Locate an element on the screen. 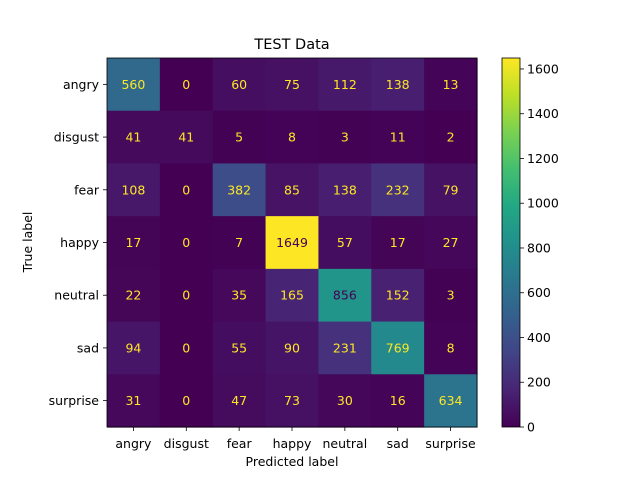 The height and width of the screenshot is (480, 640). colorbar-tick-label: 1200 is located at coordinates (543, 158).